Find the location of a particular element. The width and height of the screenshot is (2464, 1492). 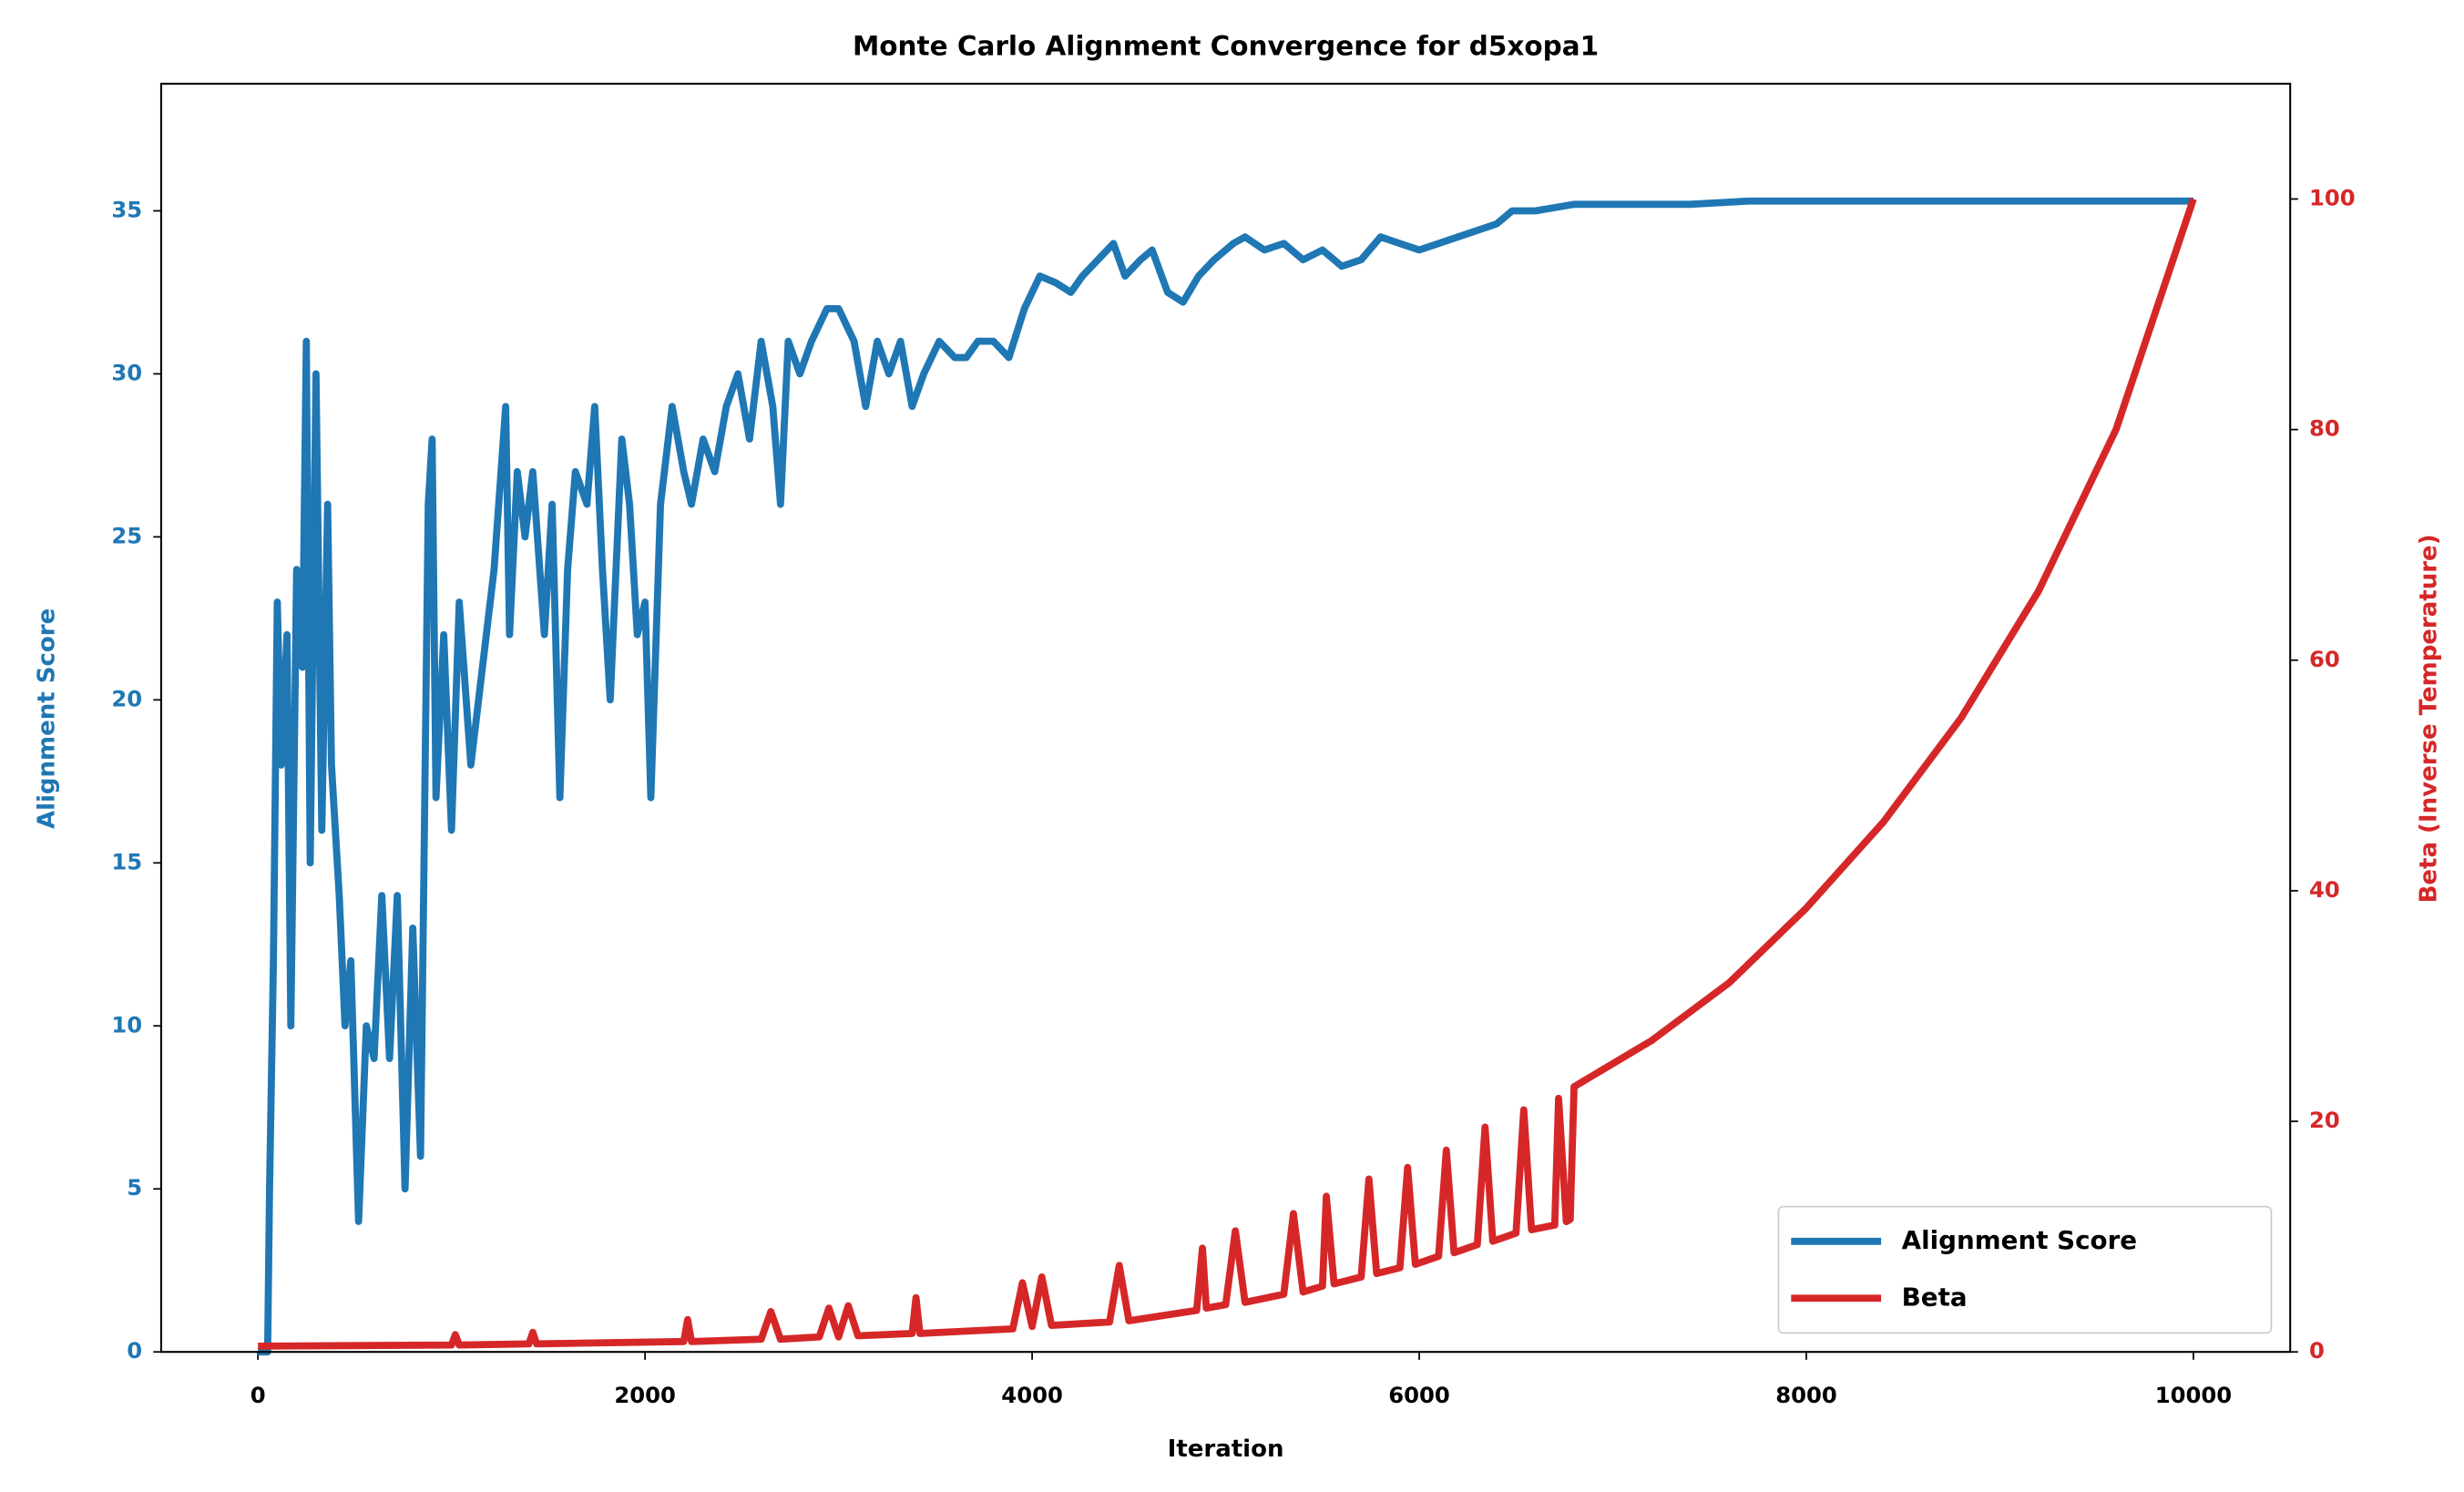

x-tick-label: 2000 is located at coordinates (645, 1395).